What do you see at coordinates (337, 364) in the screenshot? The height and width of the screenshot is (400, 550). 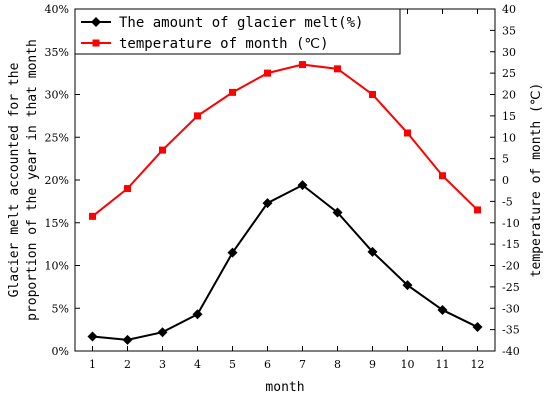 I see `x-tick-label: 8` at bounding box center [337, 364].